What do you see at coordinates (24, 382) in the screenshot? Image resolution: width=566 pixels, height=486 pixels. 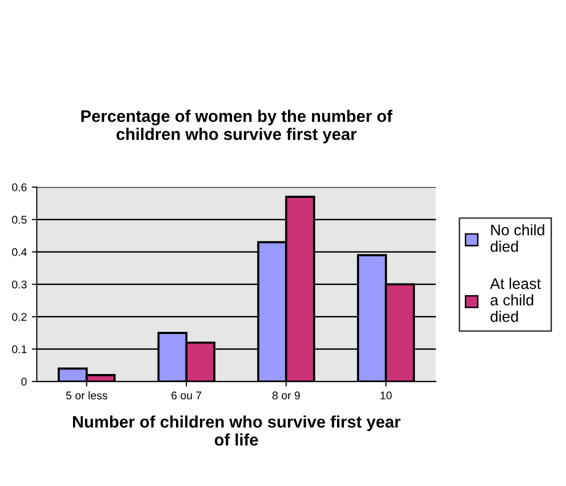 I see `y-tick-label: 0` at bounding box center [24, 382].